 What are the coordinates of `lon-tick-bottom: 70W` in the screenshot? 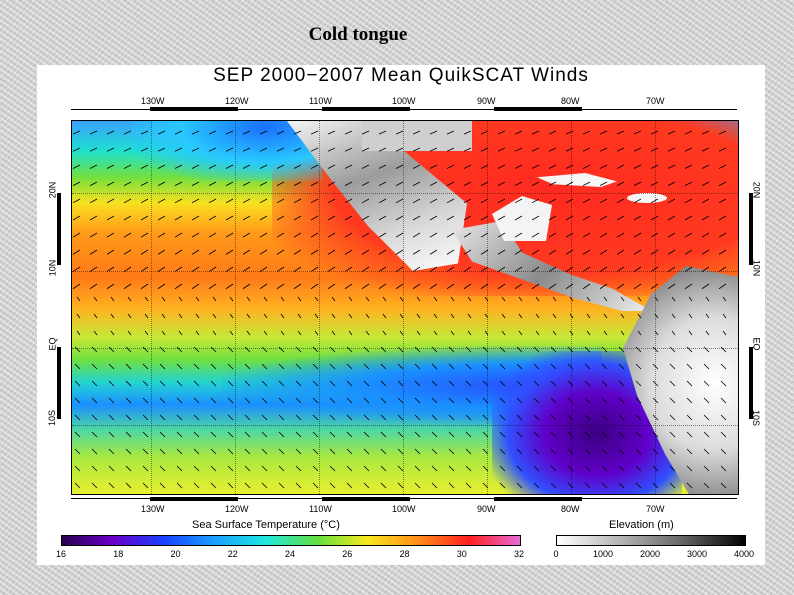 It's located at (655, 509).